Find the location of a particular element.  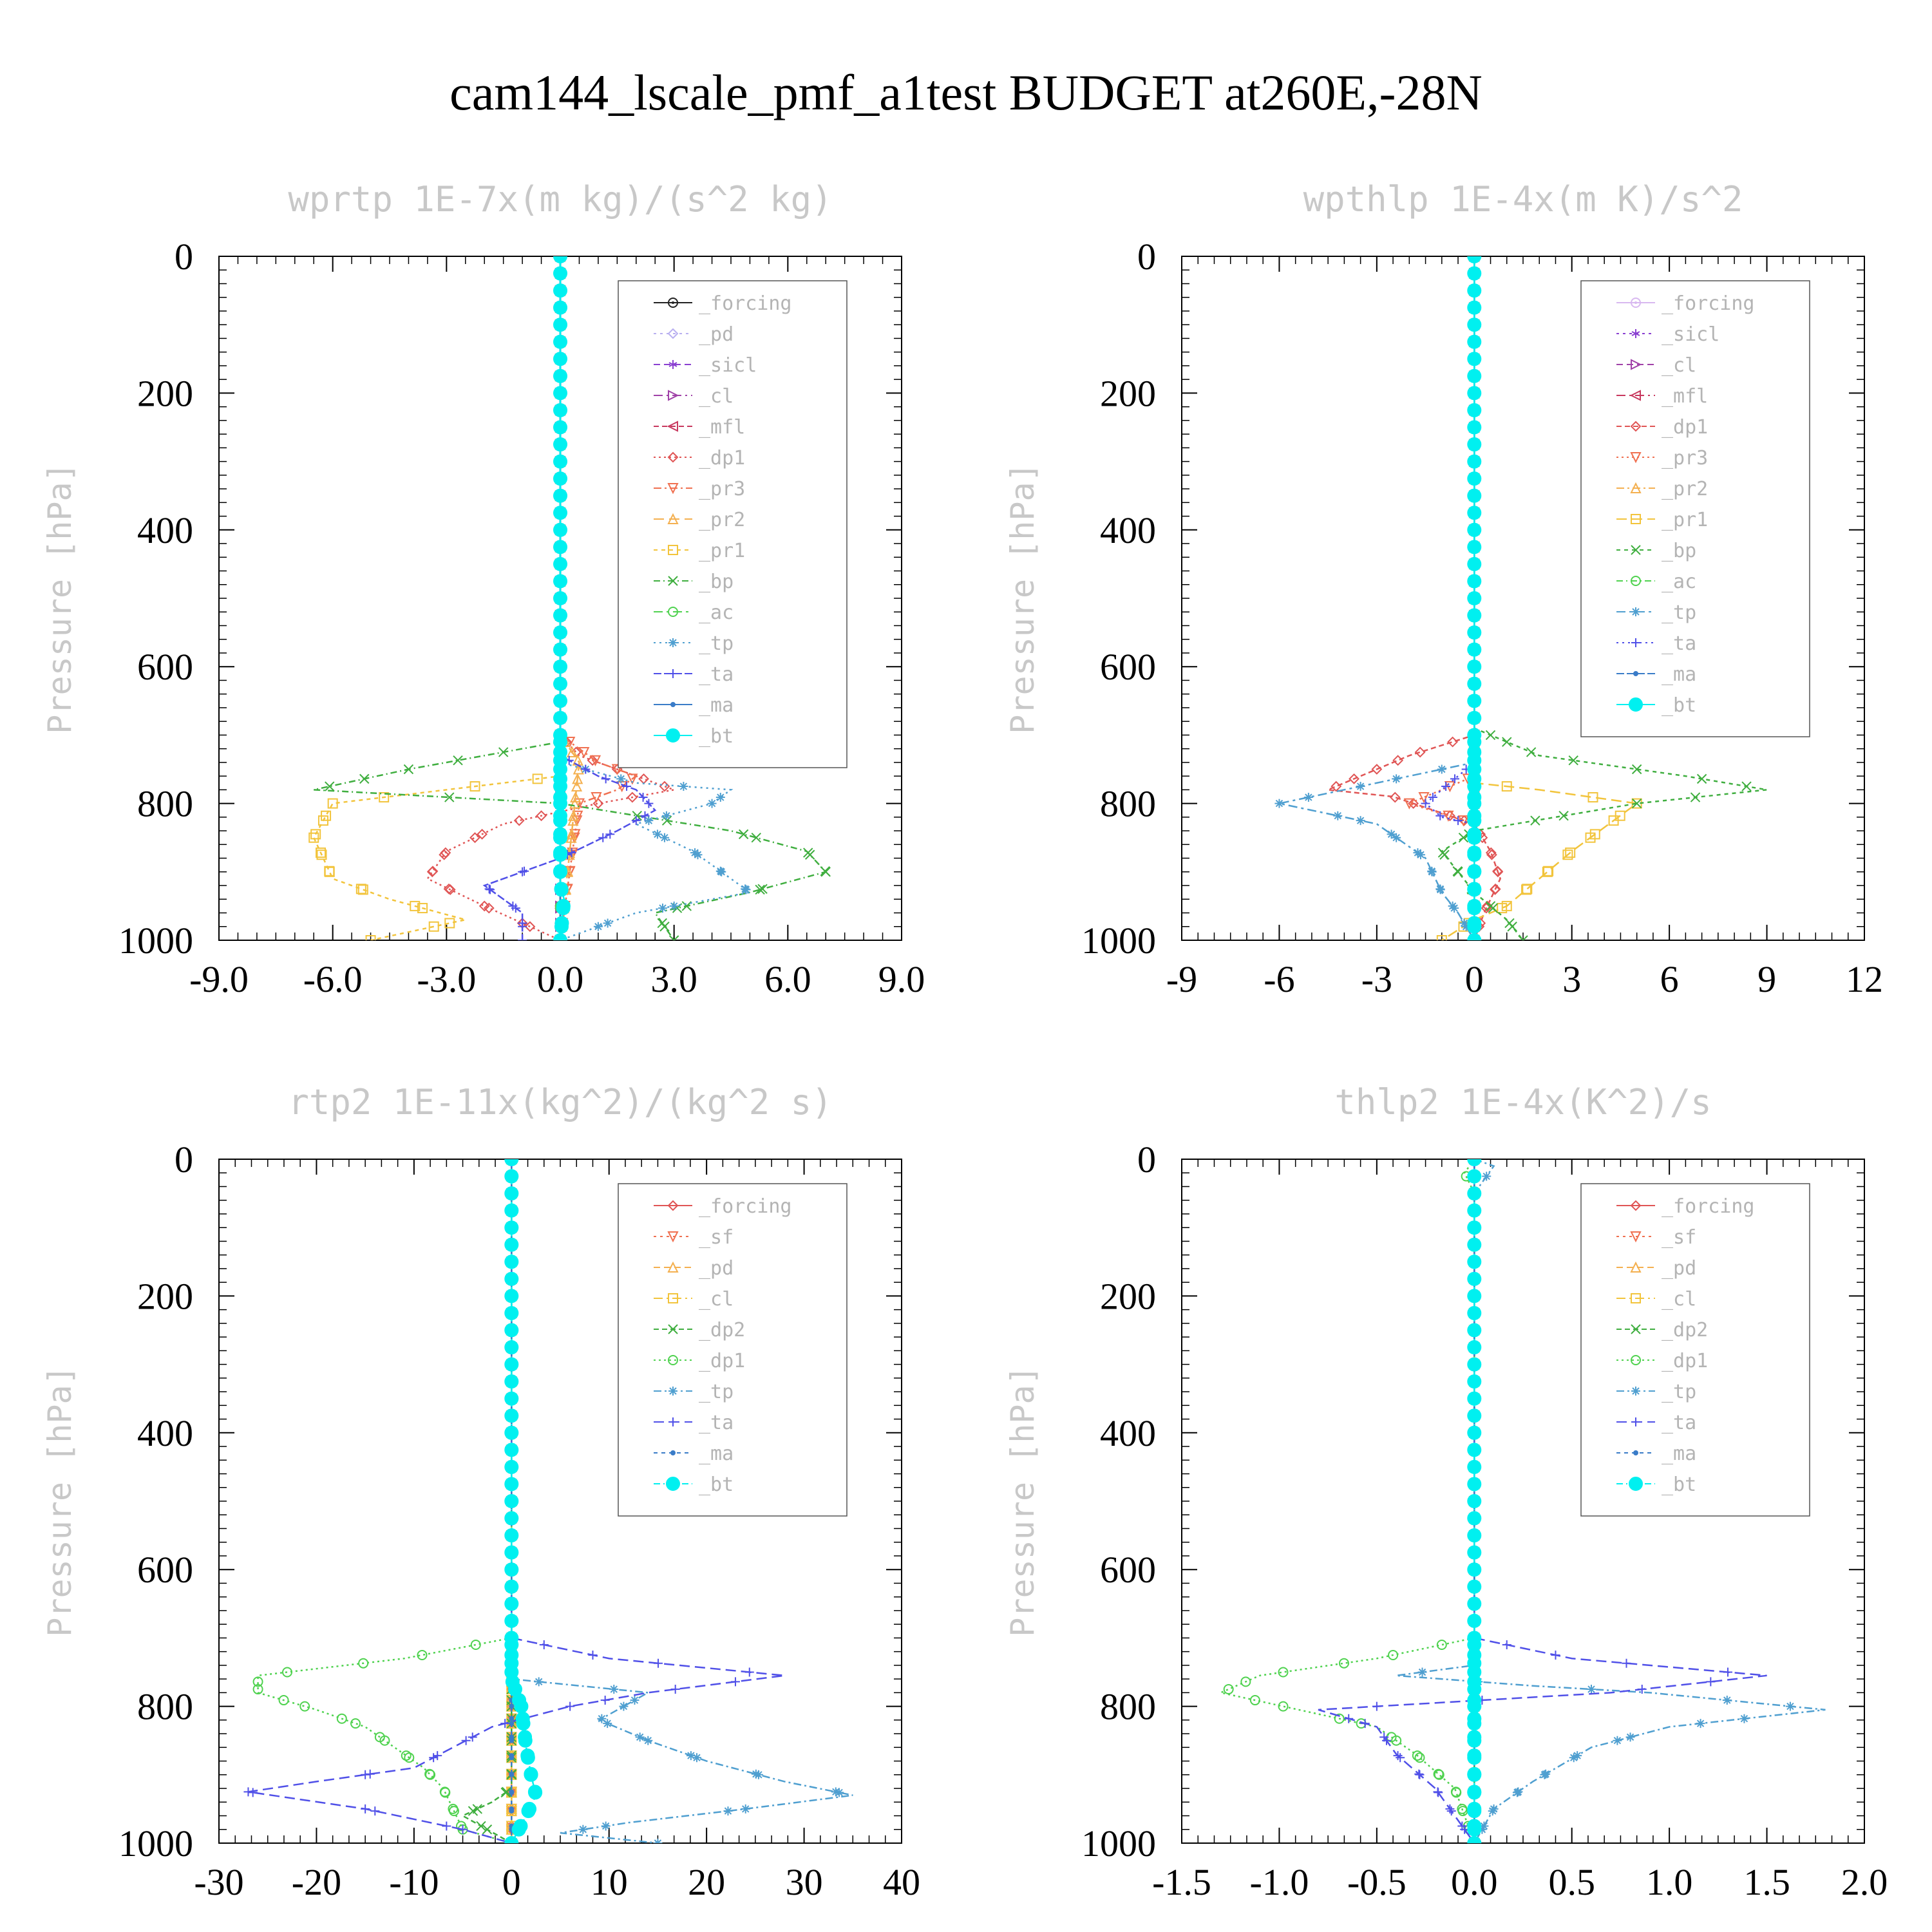

x-tick-label: -1.5 is located at coordinates (1181, 1882).